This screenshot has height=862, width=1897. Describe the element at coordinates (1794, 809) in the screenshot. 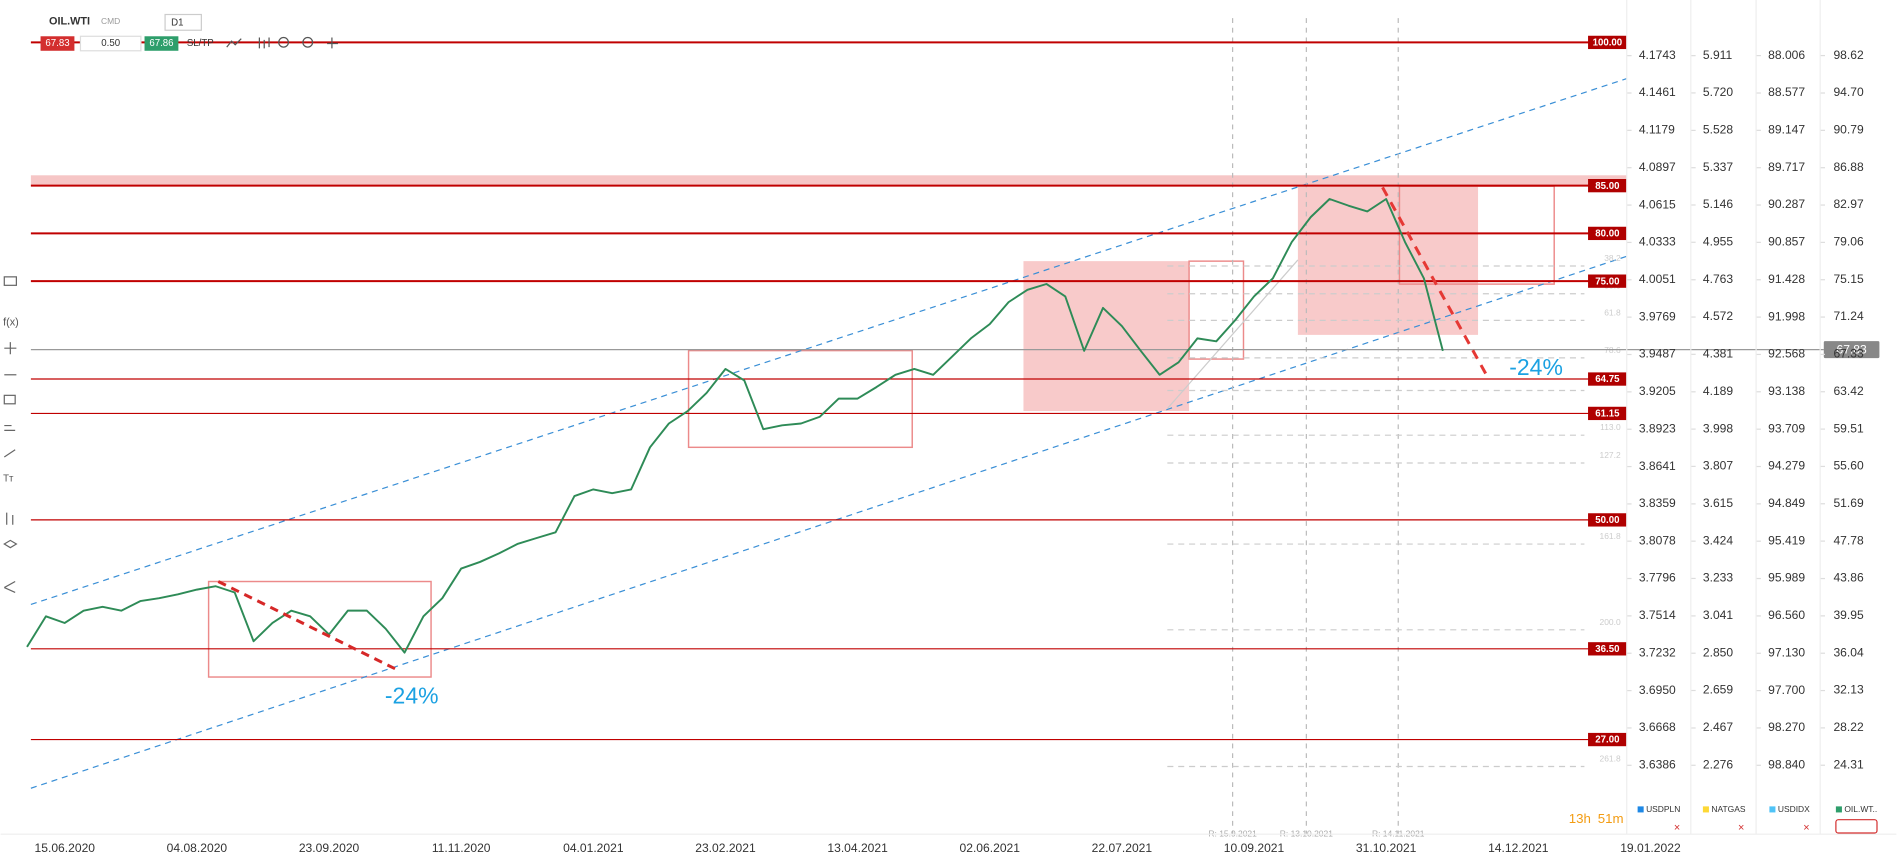

I see `tab: USDIDX` at that location.